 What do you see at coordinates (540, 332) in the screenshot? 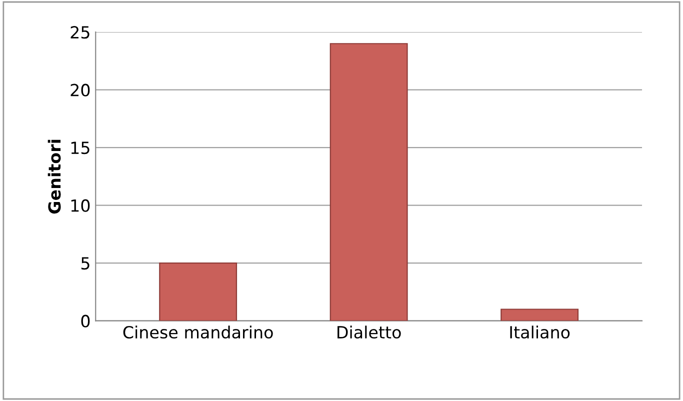
I see `x-tick-label: Italiano` at bounding box center [540, 332].